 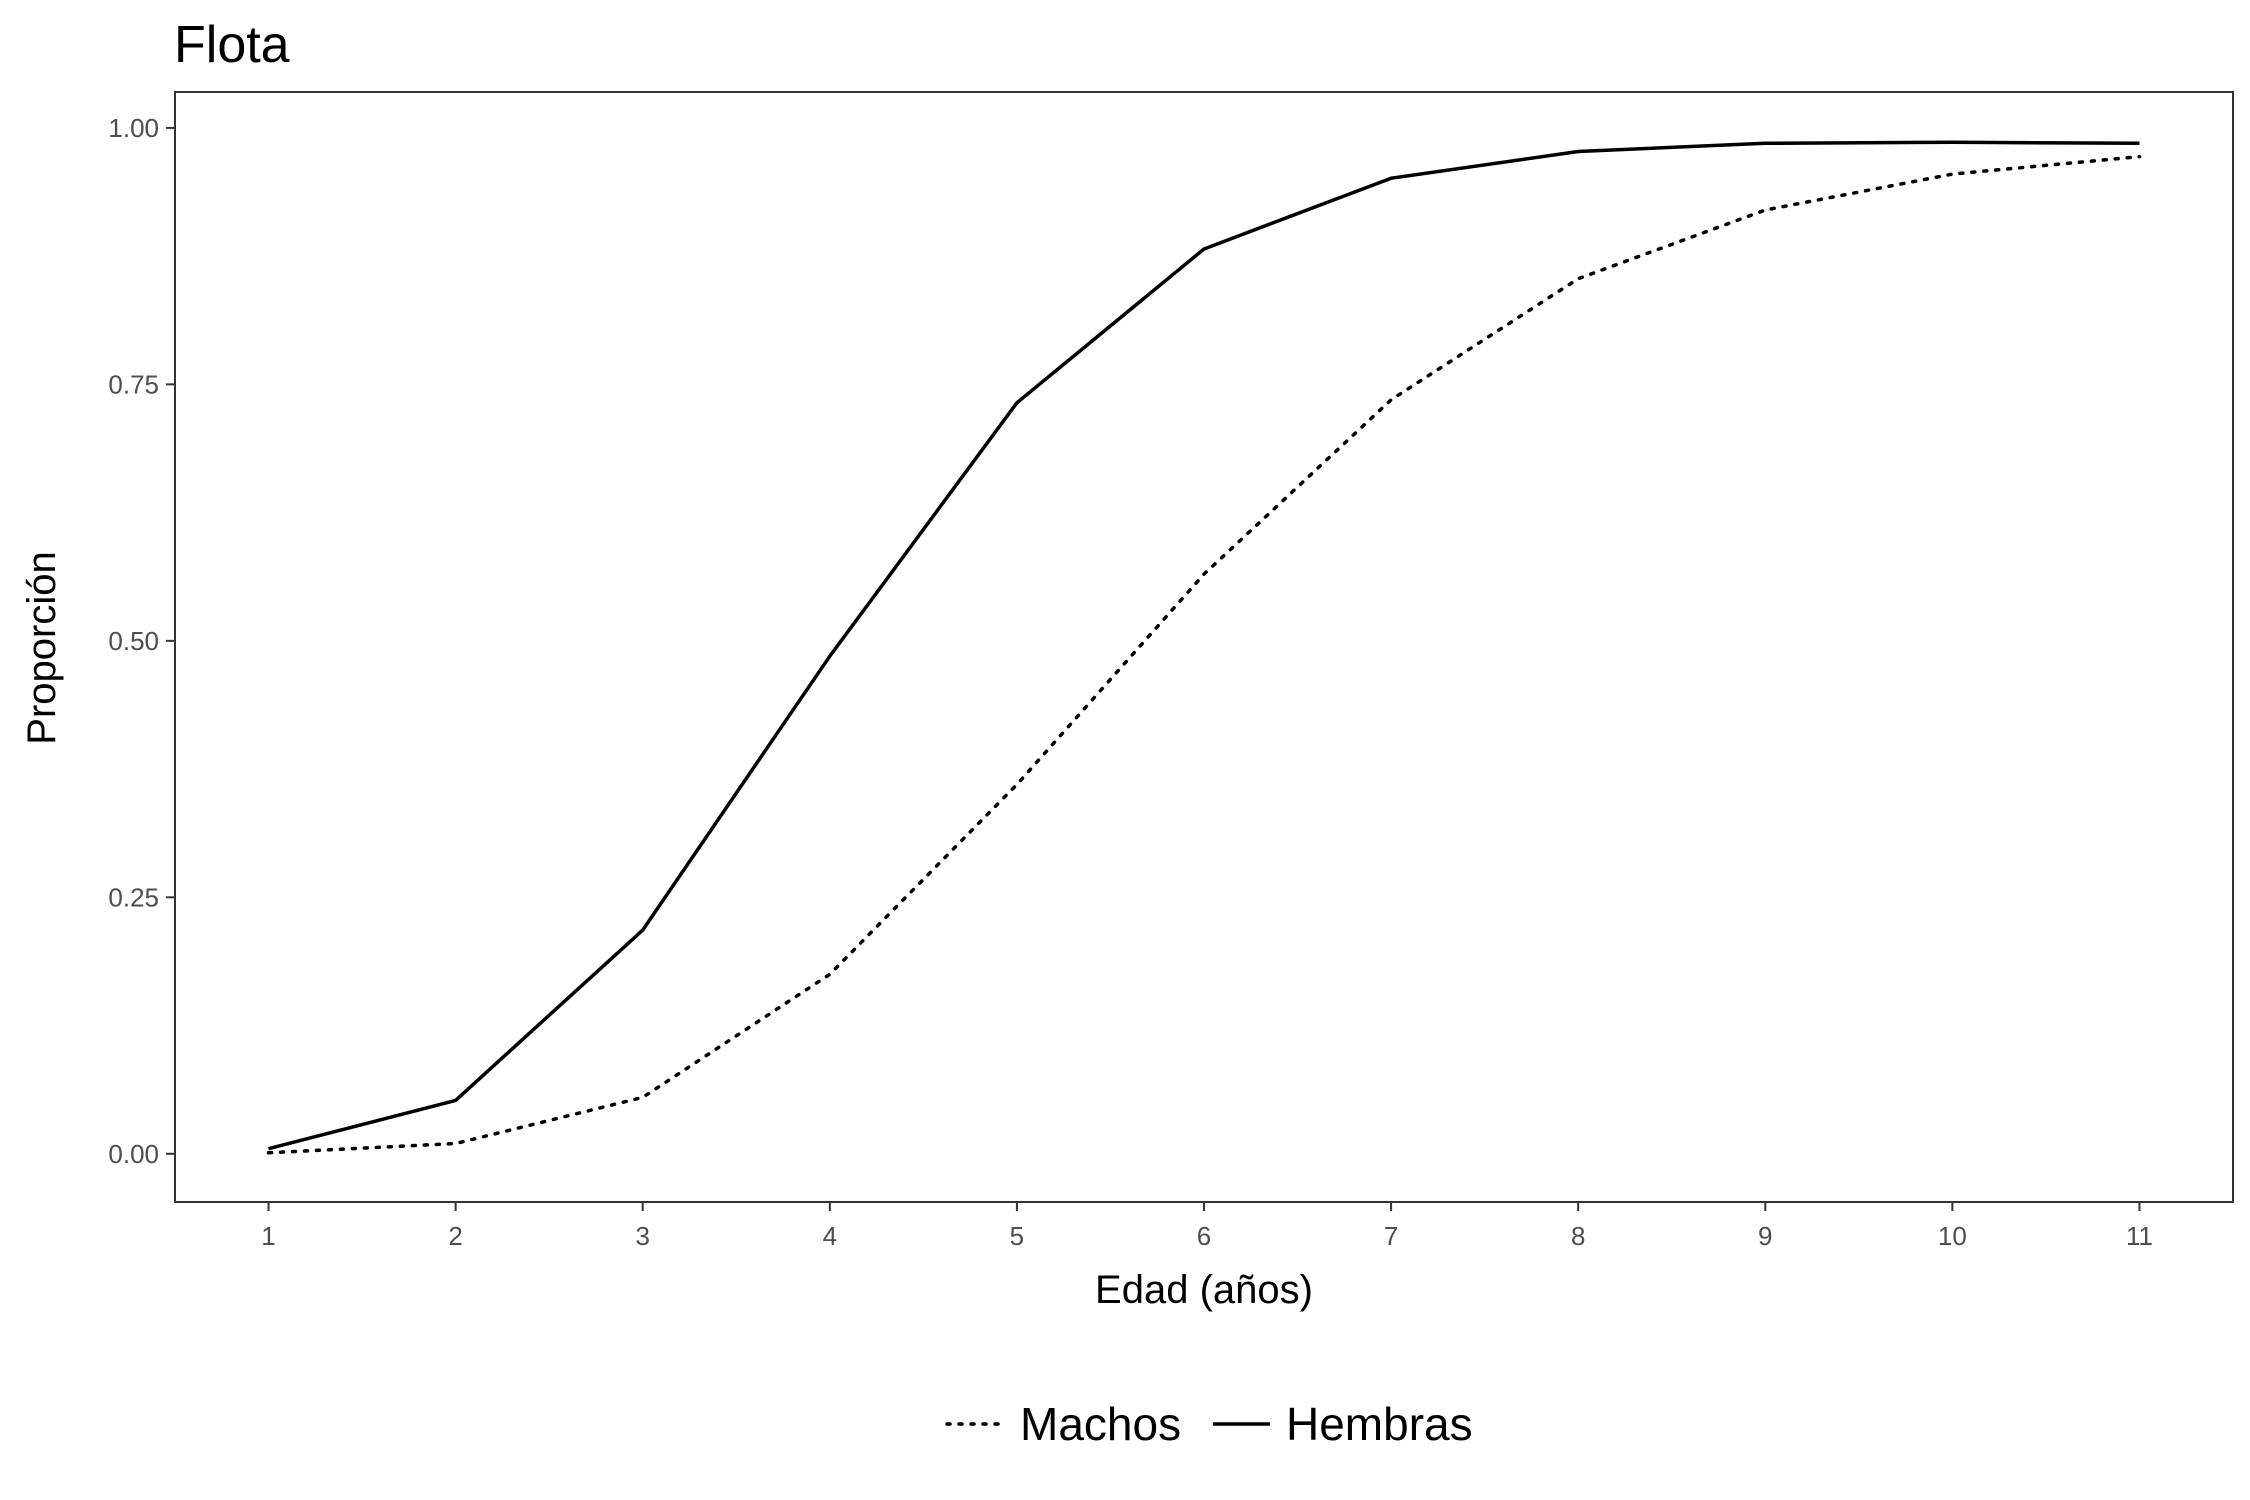 What do you see at coordinates (2139, 1236) in the screenshot?
I see `x-tick-label: 11` at bounding box center [2139, 1236].